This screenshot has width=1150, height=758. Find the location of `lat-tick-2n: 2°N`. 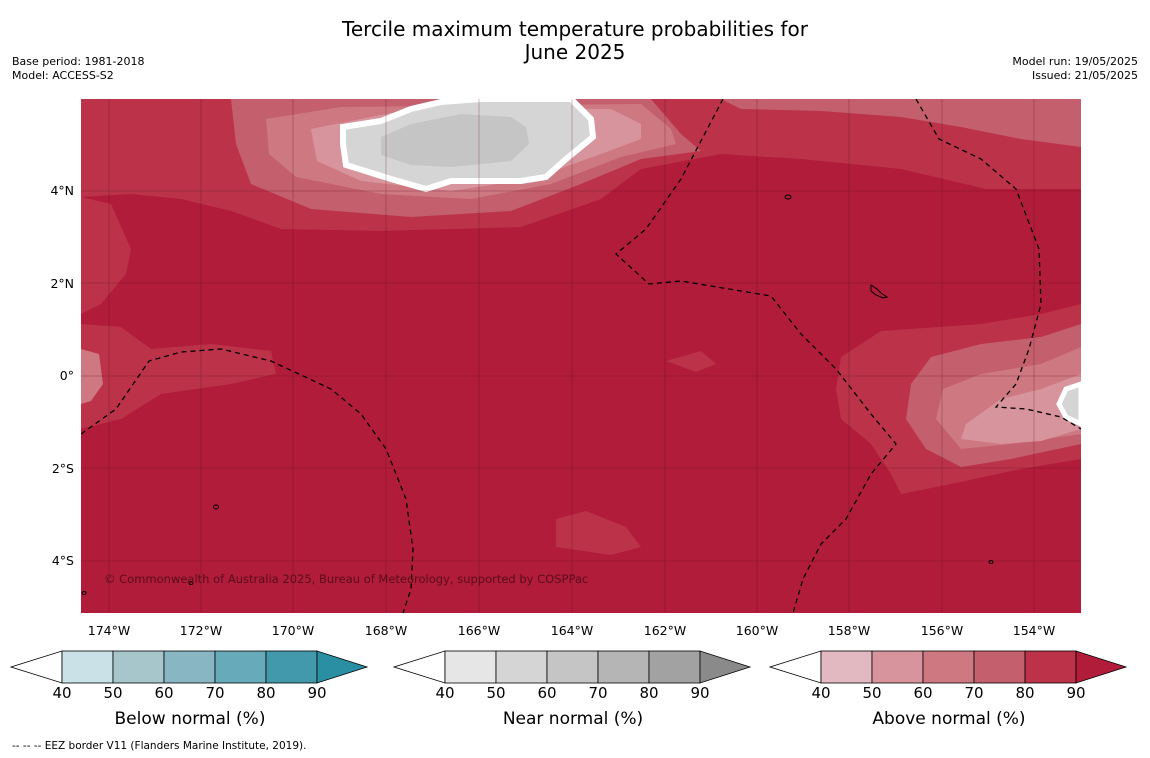

lat-tick-2n: 2°N is located at coordinates (62, 283).